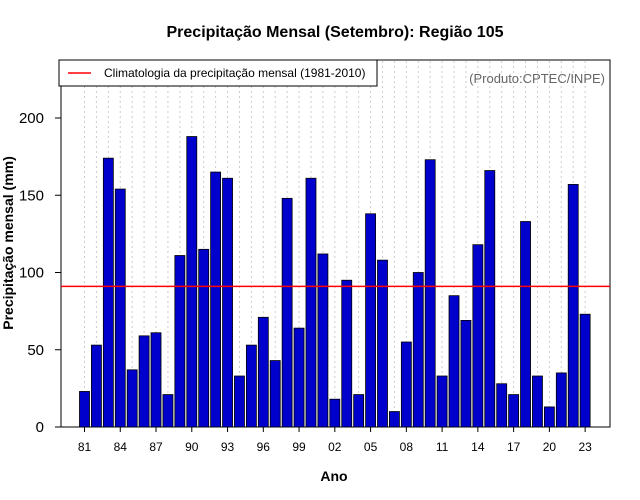 Image resolution: width=640 pixels, height=500 pixels. I want to click on credit-text: (Produto:CPTEC/INPE), so click(537, 78).